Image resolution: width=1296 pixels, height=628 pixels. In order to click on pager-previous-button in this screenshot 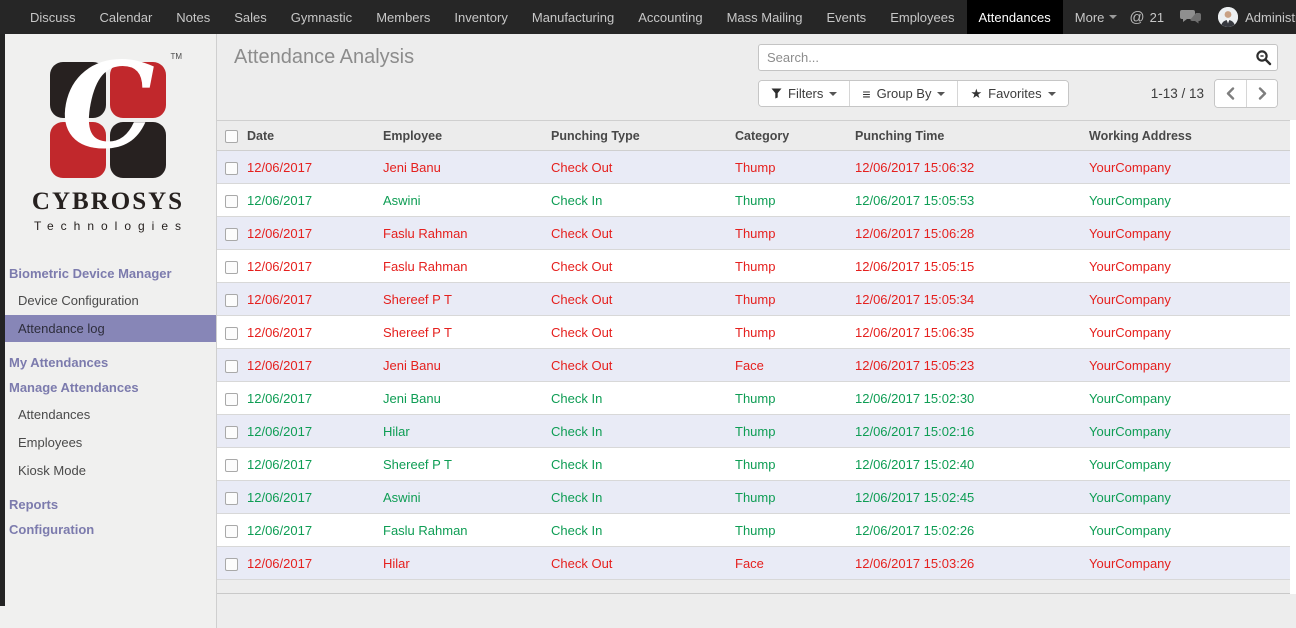, I will do `click(1230, 93)`.